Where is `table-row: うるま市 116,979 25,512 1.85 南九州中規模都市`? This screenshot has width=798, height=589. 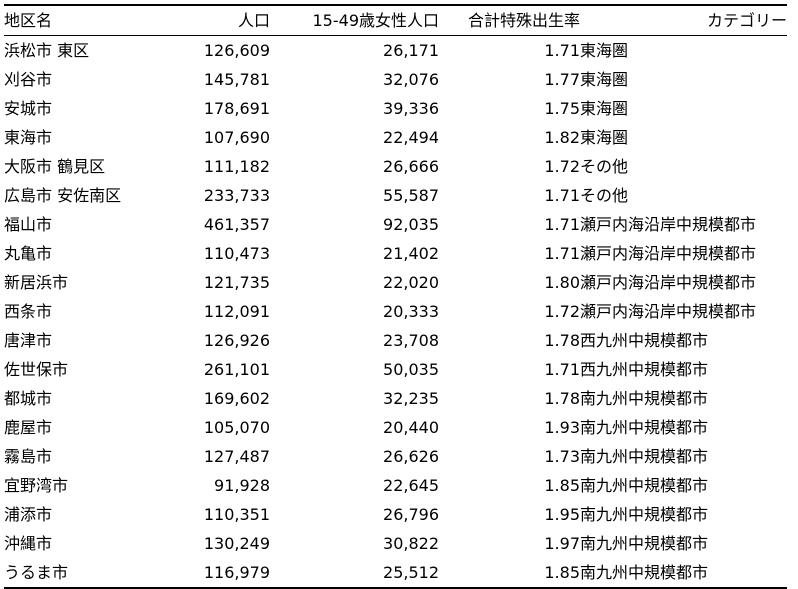 table-row: うるま市 116,979 25,512 1.85 南九州中規模都市 is located at coordinates (395, 573).